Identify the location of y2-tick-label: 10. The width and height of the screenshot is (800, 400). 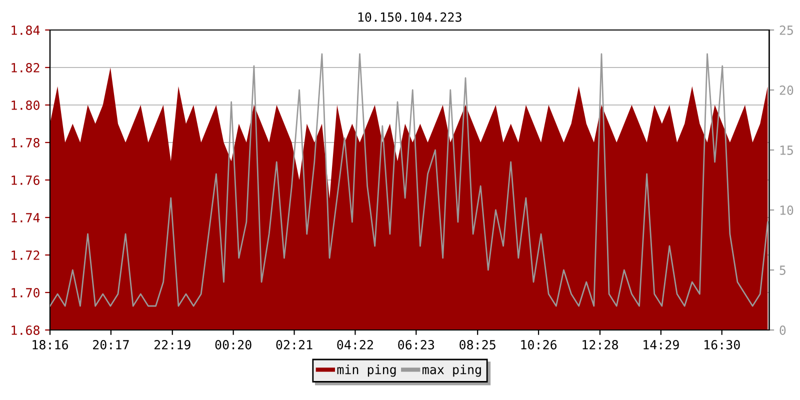
(787, 210).